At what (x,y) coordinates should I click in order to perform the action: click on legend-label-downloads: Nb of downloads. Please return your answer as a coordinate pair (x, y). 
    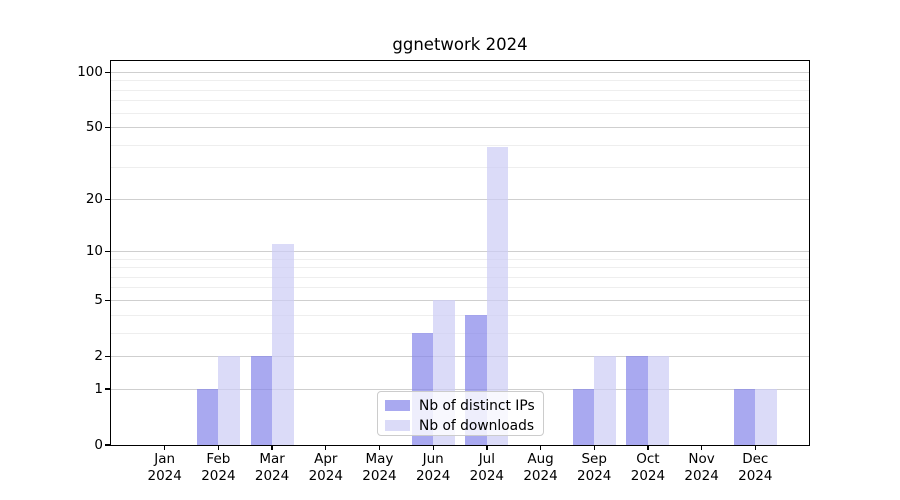
    Looking at the image, I should click on (477, 425).